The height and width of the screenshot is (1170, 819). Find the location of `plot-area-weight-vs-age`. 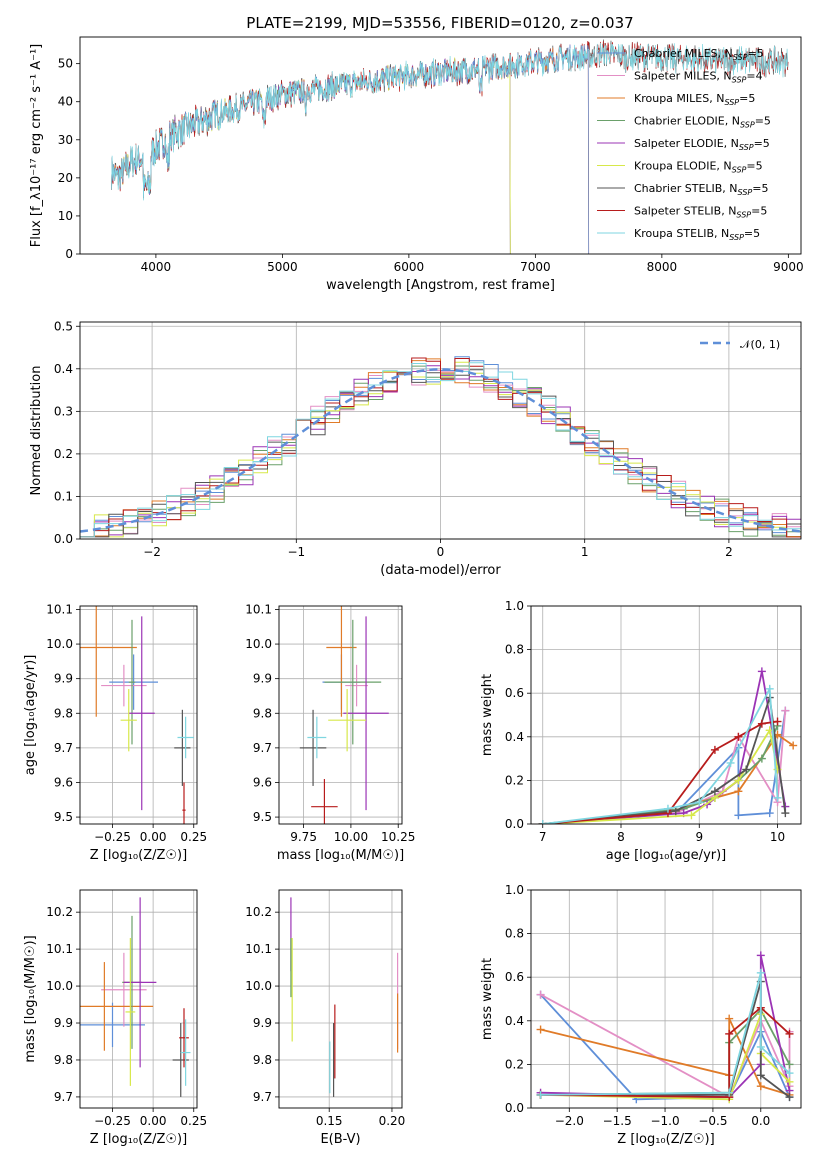

plot-area-weight-vs-age is located at coordinates (668, 745).